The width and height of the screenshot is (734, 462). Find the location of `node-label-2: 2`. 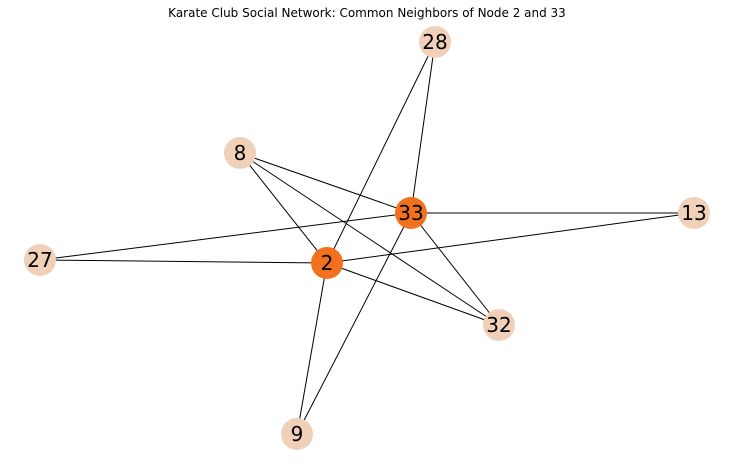

node-label-2: 2 is located at coordinates (327, 263).